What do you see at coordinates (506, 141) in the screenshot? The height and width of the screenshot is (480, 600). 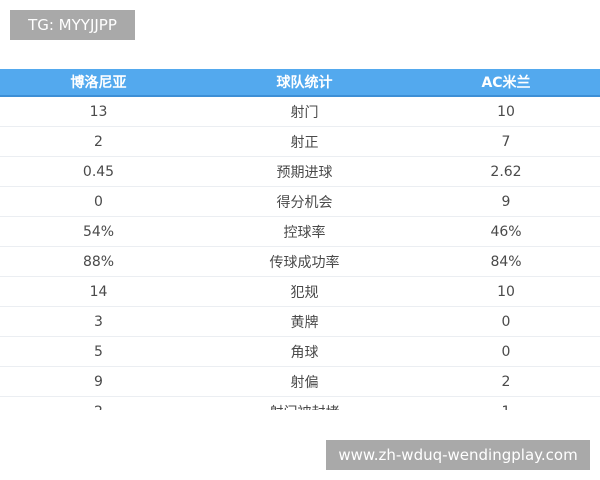 I see `away-value: 7` at bounding box center [506, 141].